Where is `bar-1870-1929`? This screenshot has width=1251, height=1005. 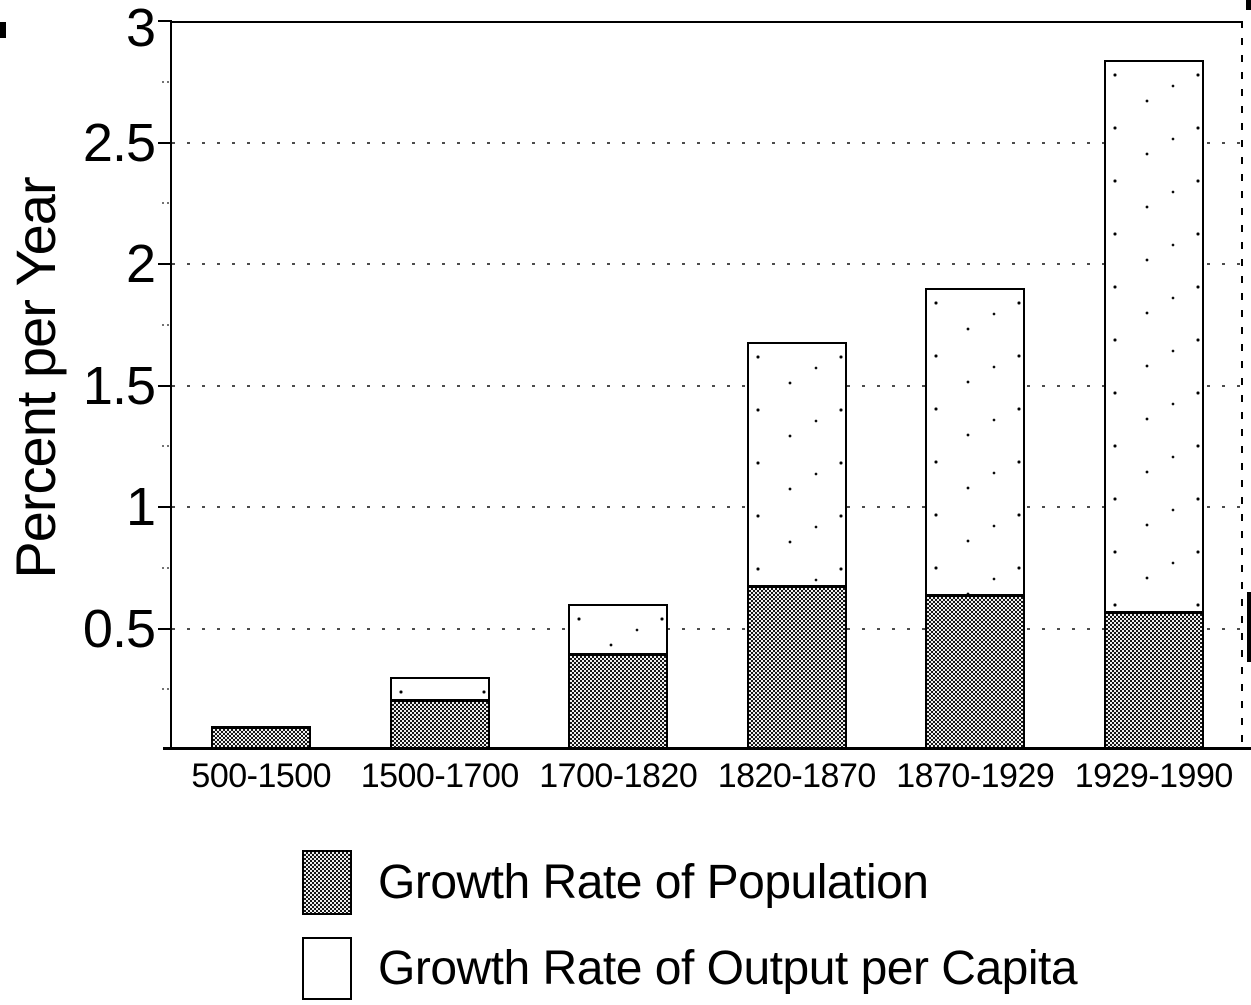
bar-1870-1929 is located at coordinates (975, 519).